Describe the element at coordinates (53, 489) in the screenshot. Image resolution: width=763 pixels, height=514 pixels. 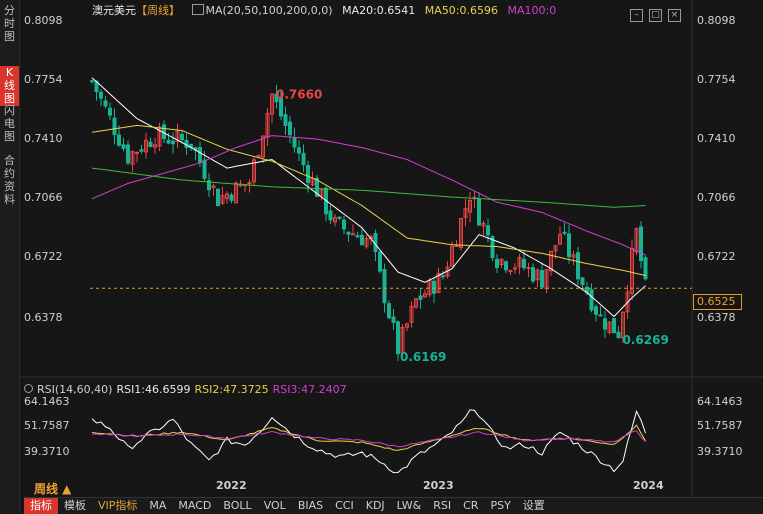
I see `period-selector: 周线 ▲` at that location.